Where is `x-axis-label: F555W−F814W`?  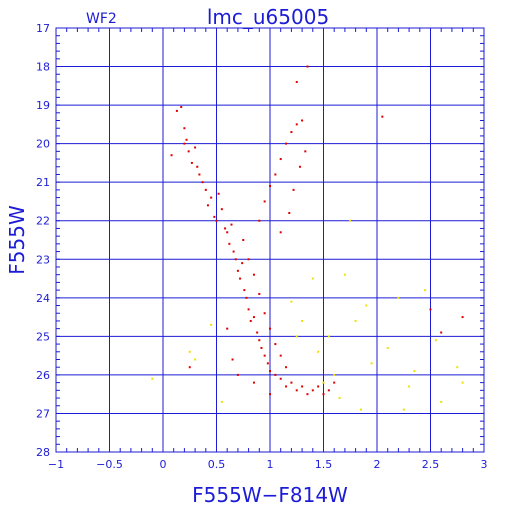 x-axis-label: F555W−F814W is located at coordinates (270, 495).